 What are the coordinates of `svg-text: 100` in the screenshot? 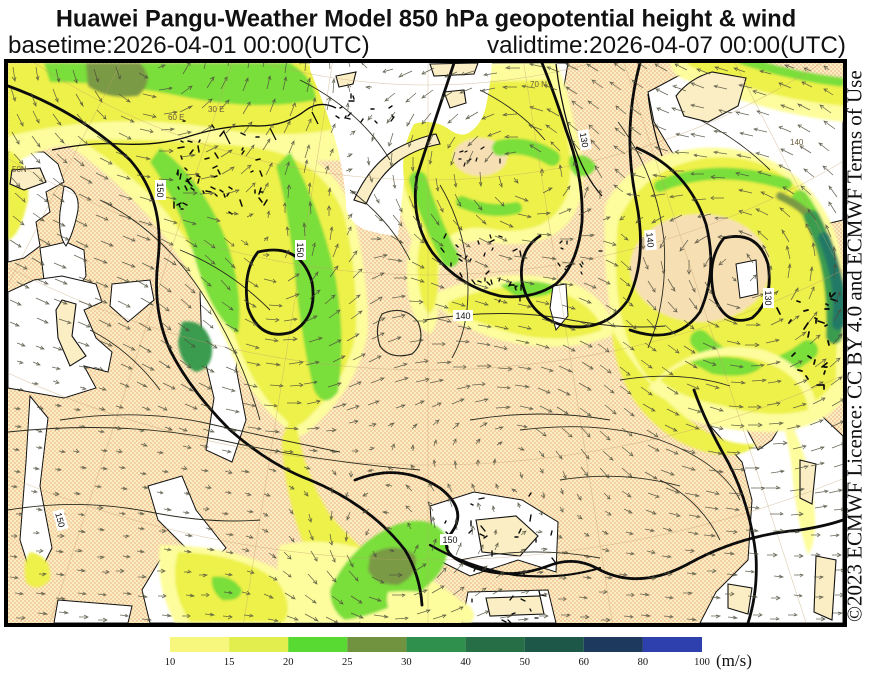 It's located at (702, 662).